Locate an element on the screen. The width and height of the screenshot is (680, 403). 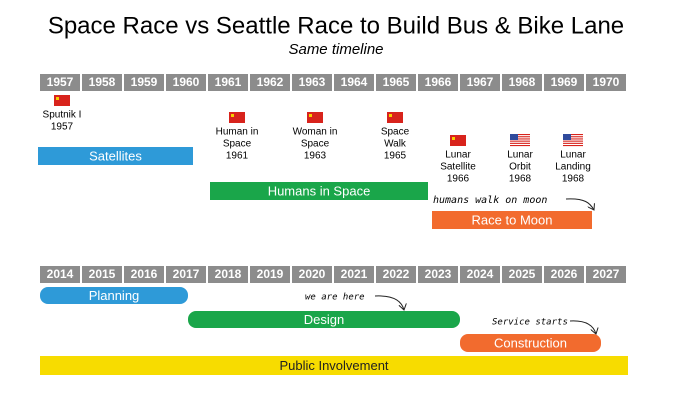
year-label: 1959 is located at coordinates (144, 82).